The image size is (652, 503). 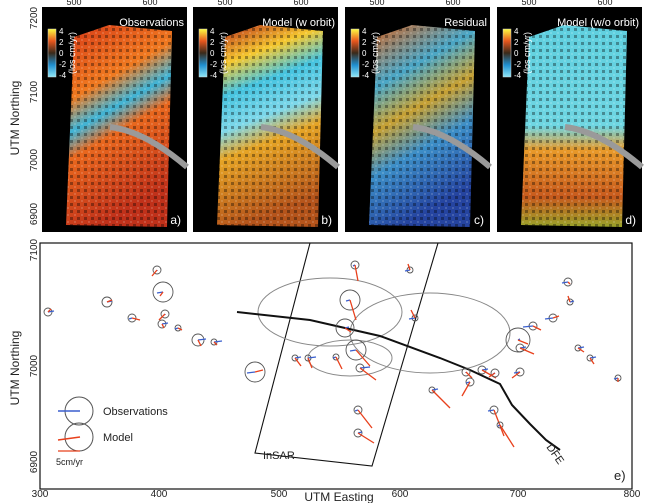 What do you see at coordinates (620, 475) in the screenshot?
I see `panel-letter-e: e)` at bounding box center [620, 475].